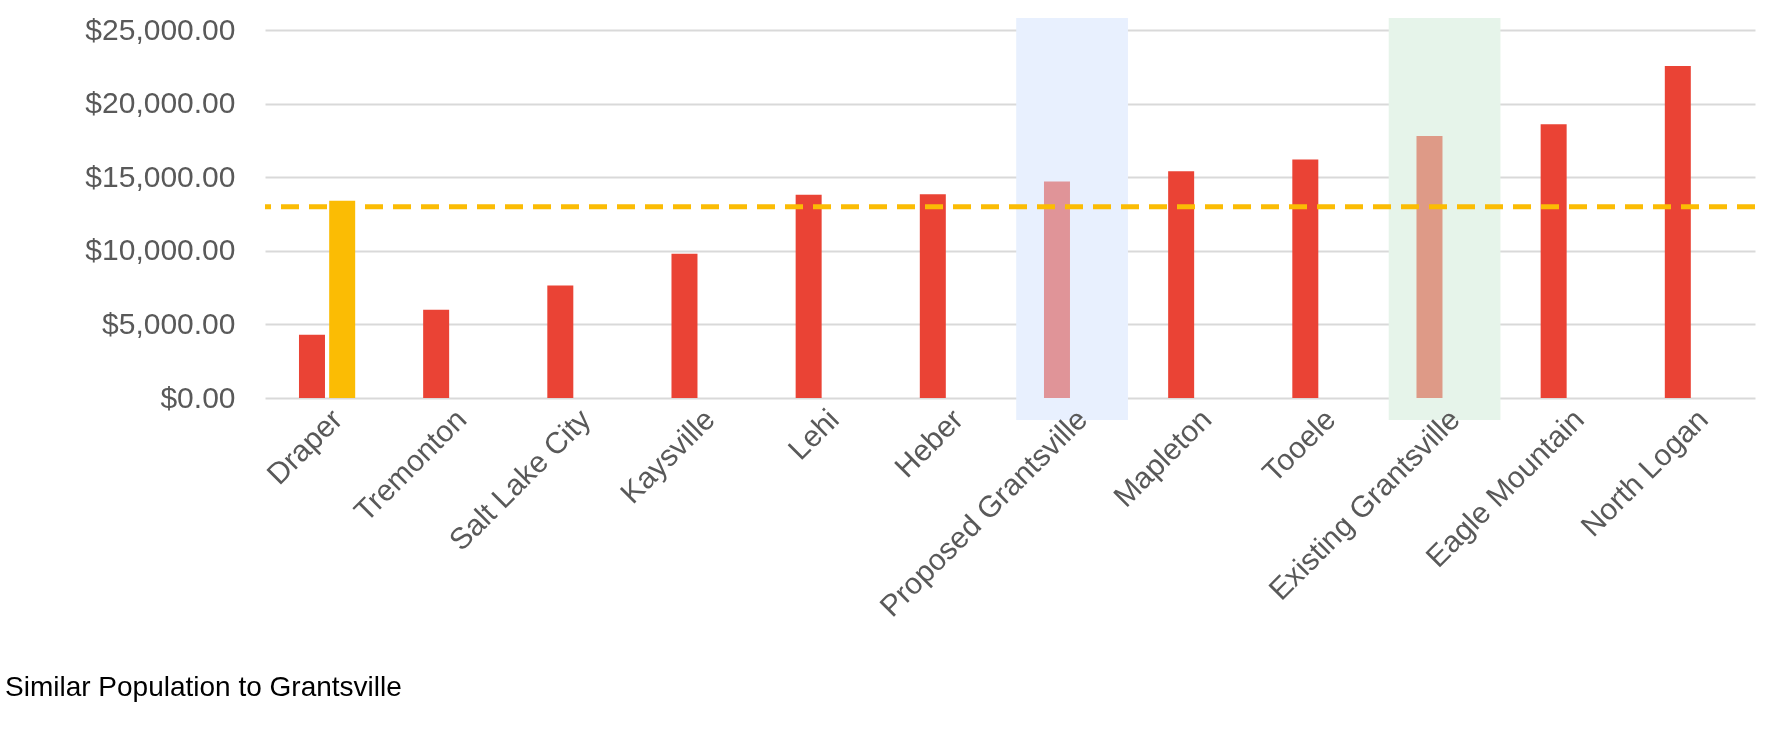  Describe the element at coordinates (160, 29) in the screenshot. I see `y-tick-label: $25,000.00` at that location.